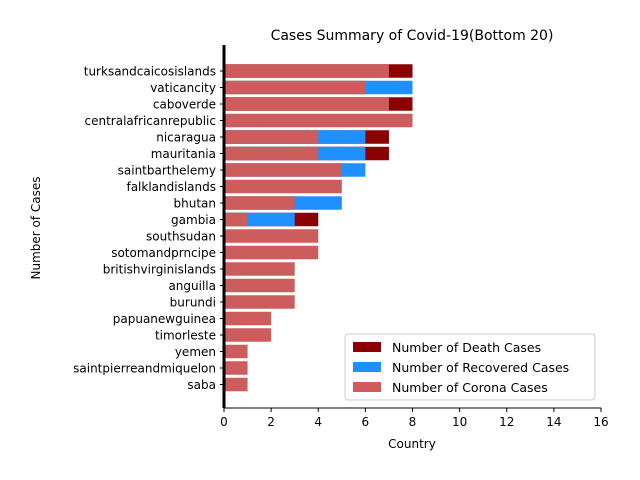 This screenshot has width=640, height=480. Describe the element at coordinates (144, 369) in the screenshot. I see `y-tick-label: saintpierreandmiquelon` at that location.